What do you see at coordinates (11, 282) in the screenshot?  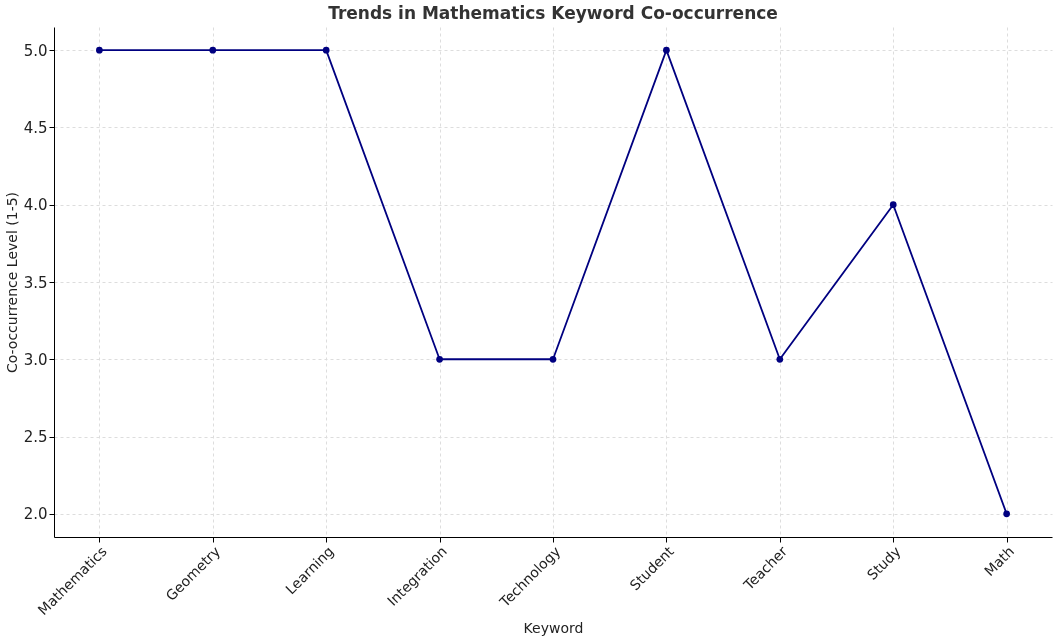 I see `y-axis-title: Co-occurrence Level (1-5)` at bounding box center [11, 282].